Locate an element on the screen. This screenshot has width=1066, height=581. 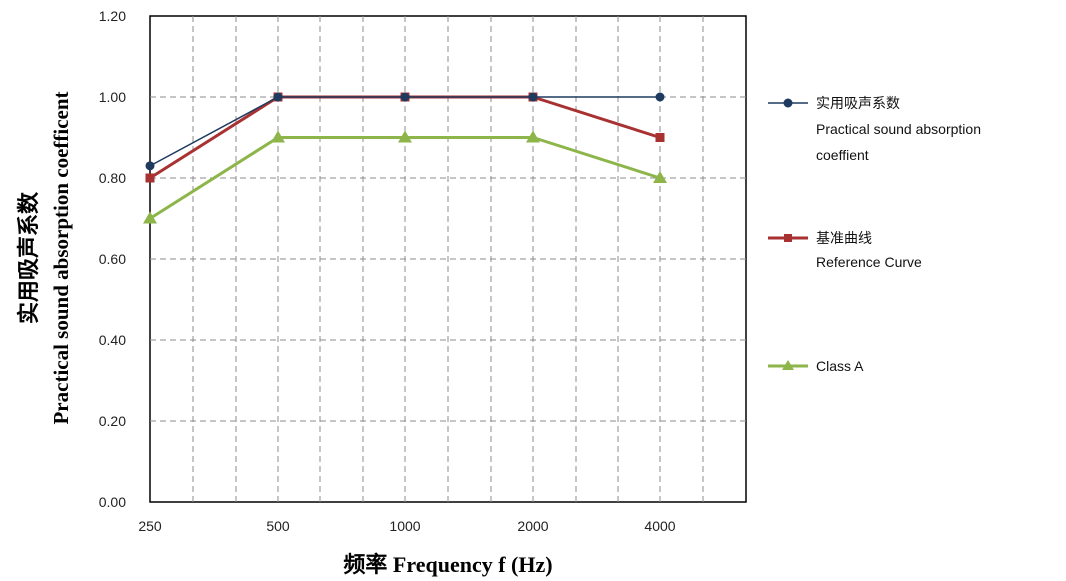
y-tick-label: 1.20 is located at coordinates (112, 16).